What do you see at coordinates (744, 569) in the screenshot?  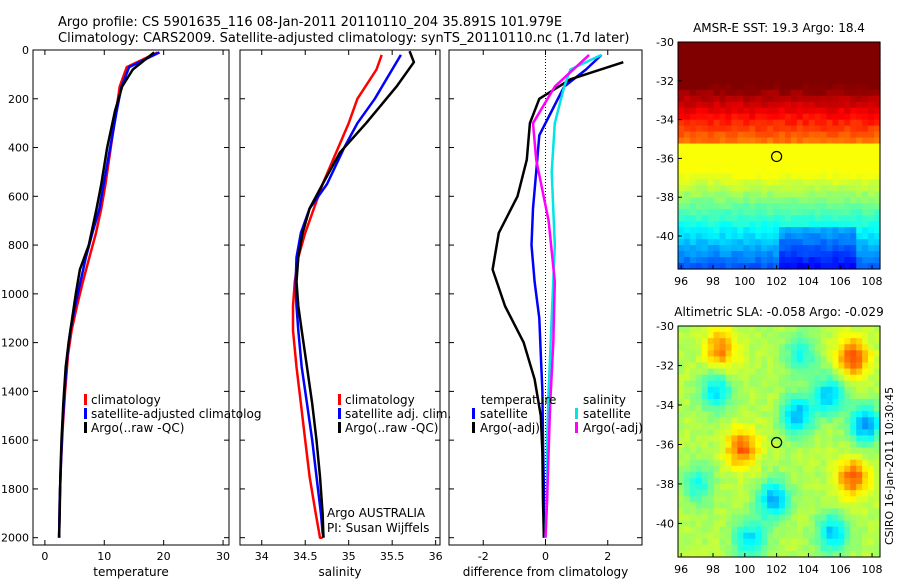 I see `x-tick-label: 100` at bounding box center [744, 569].